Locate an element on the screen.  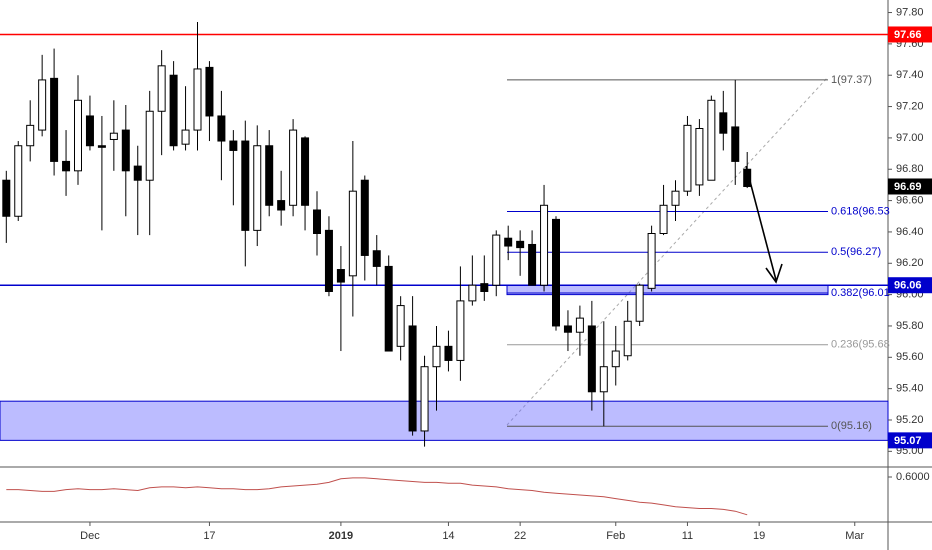
y-tick-label: 96.60 is located at coordinates (910, 200).